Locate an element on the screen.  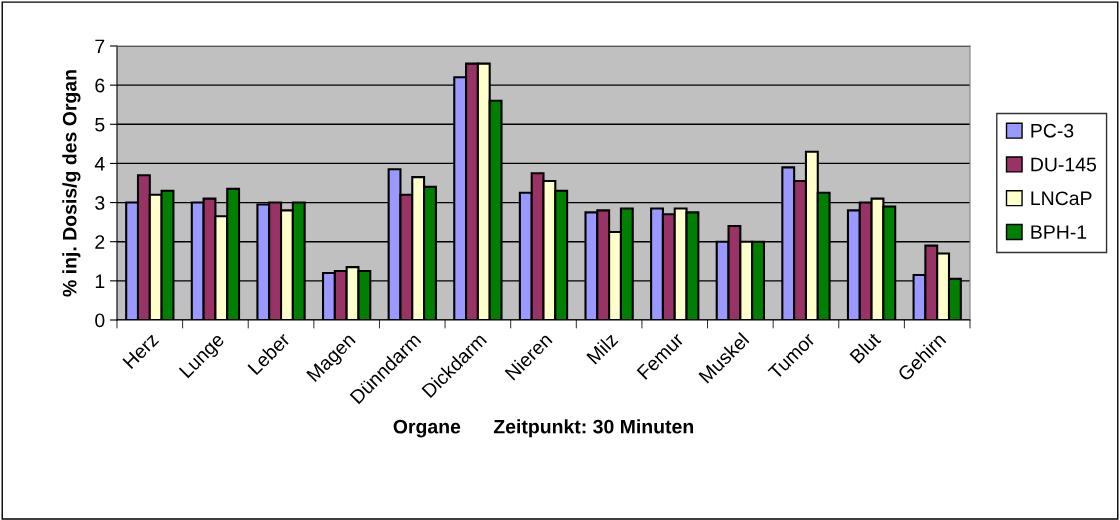
legend-label: DU-145 is located at coordinates (1064, 164).